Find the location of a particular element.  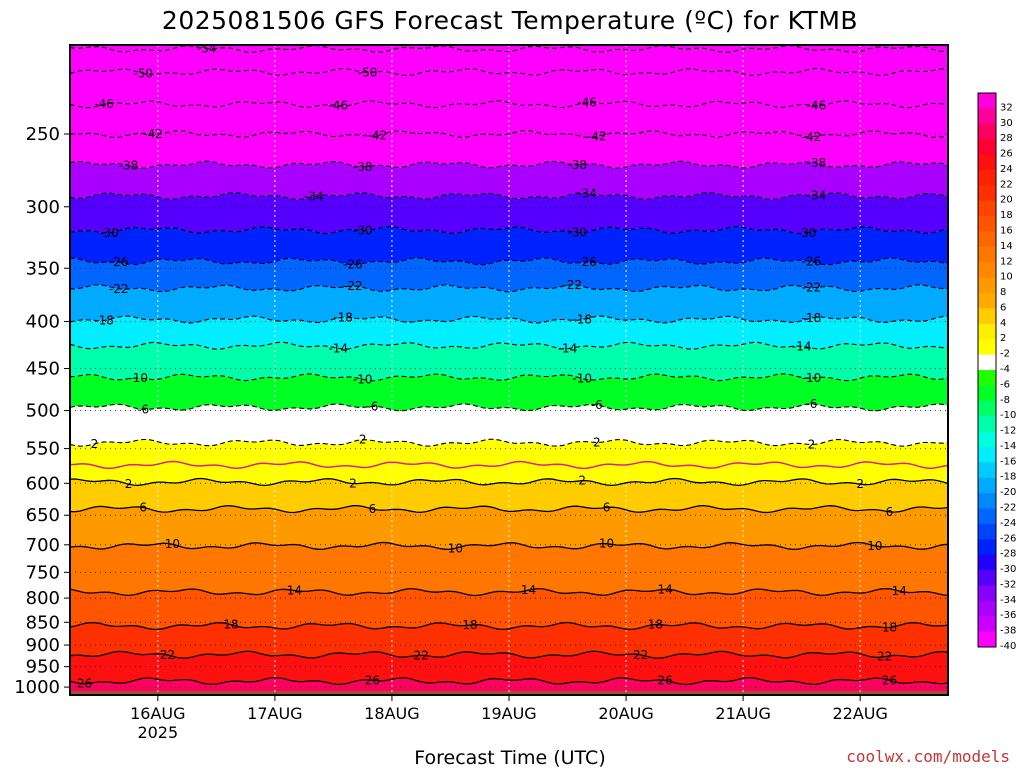

color-legend-label: -10 is located at coordinates (1008, 415).